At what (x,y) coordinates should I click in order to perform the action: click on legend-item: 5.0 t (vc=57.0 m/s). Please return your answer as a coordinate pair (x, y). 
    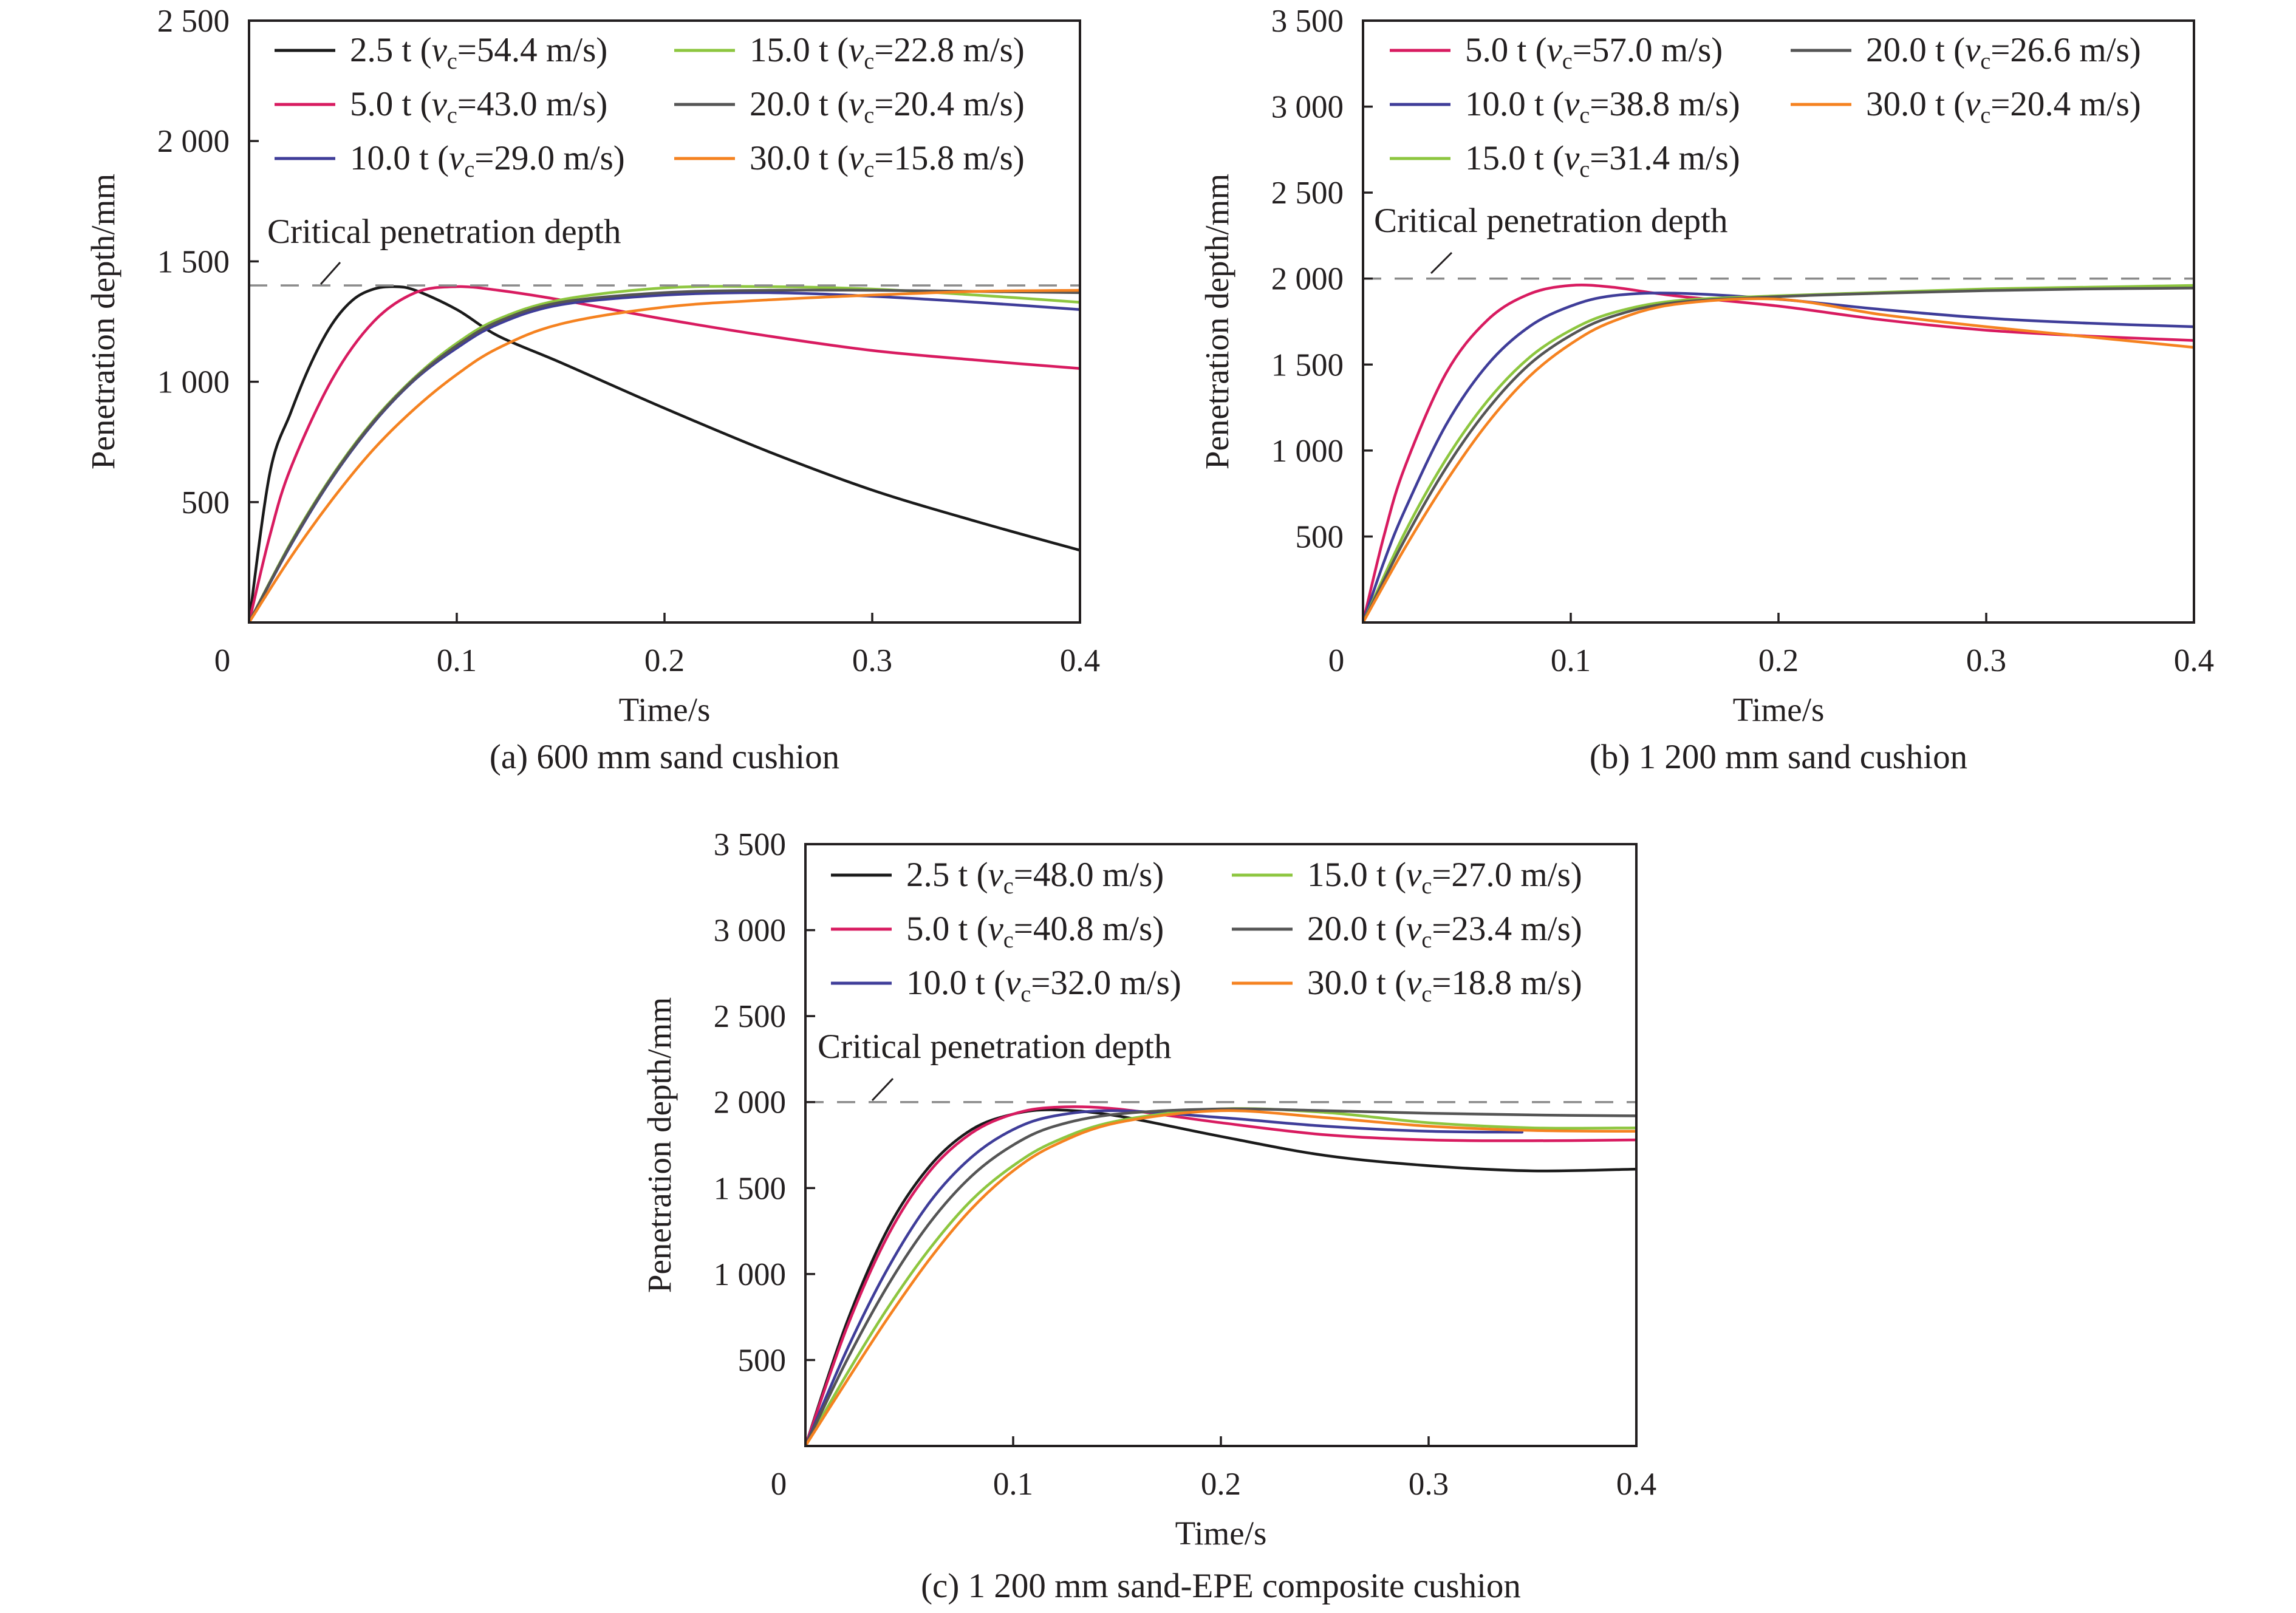
    Looking at the image, I should click on (1556, 52).